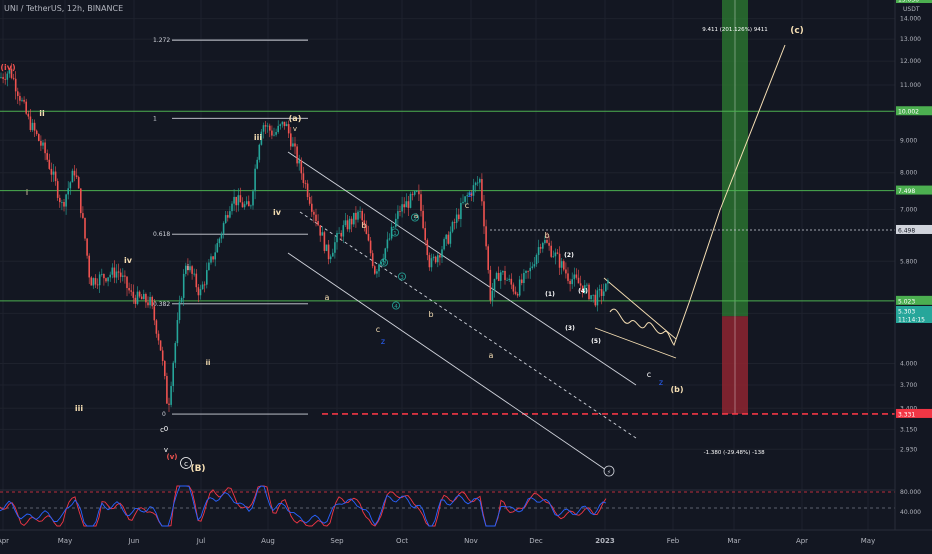 This screenshot has width=932, height=554. I want to click on target-label: 9.411 (201.126%) 9411, so click(735, 30).